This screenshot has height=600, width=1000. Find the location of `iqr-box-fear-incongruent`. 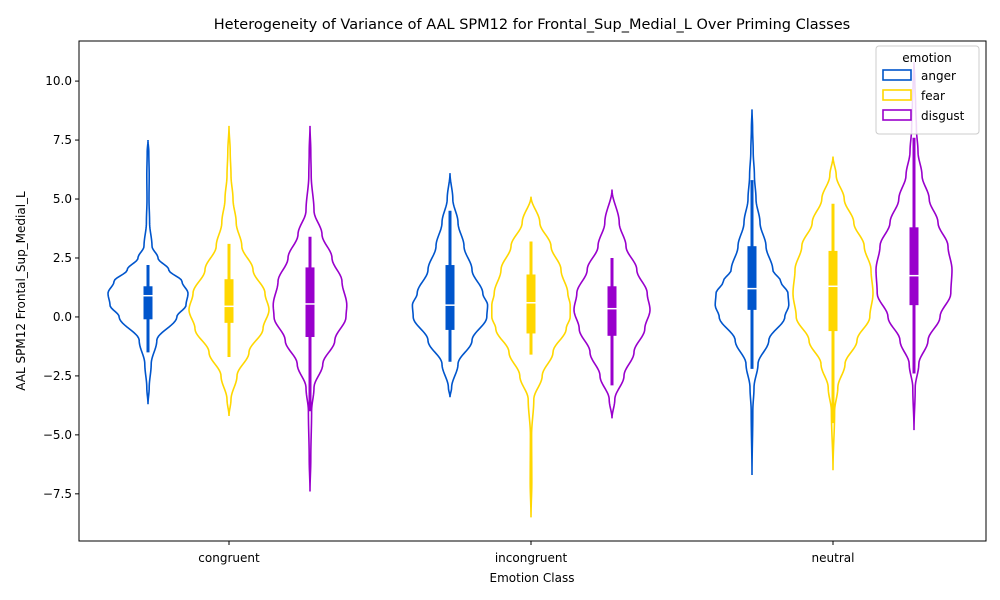

iqr-box-fear-incongruent is located at coordinates (531, 304).